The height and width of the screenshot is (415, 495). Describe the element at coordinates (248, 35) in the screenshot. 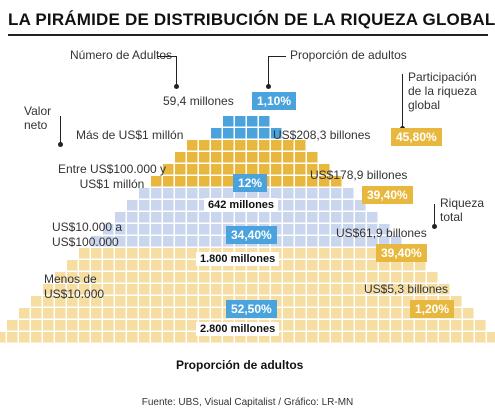

I see `title-underline` at that location.